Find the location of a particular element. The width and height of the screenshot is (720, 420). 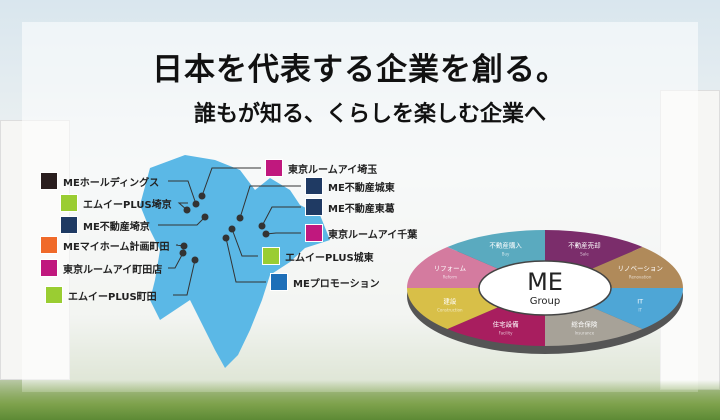

segment-facility is located at coordinates (496, 326).